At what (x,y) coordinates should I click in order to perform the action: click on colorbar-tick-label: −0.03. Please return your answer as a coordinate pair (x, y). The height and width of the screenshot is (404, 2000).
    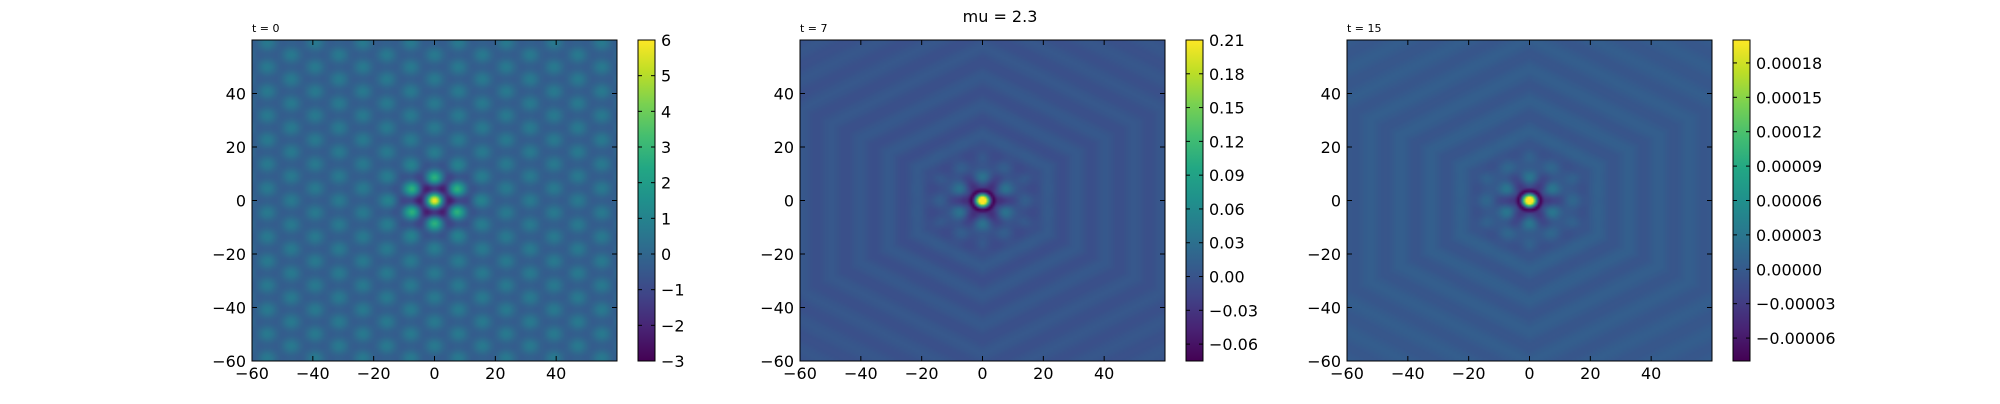
    Looking at the image, I should click on (1233, 310).